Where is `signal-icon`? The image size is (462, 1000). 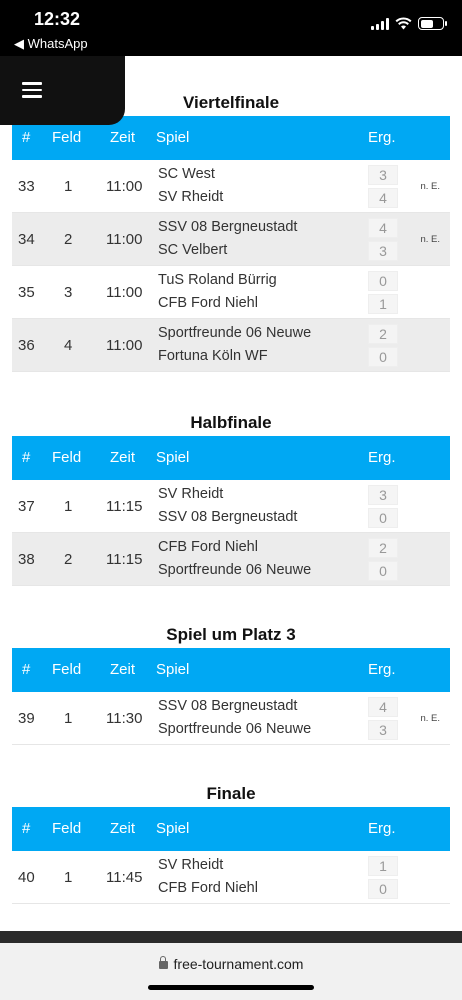 signal-icon is located at coordinates (380, 23).